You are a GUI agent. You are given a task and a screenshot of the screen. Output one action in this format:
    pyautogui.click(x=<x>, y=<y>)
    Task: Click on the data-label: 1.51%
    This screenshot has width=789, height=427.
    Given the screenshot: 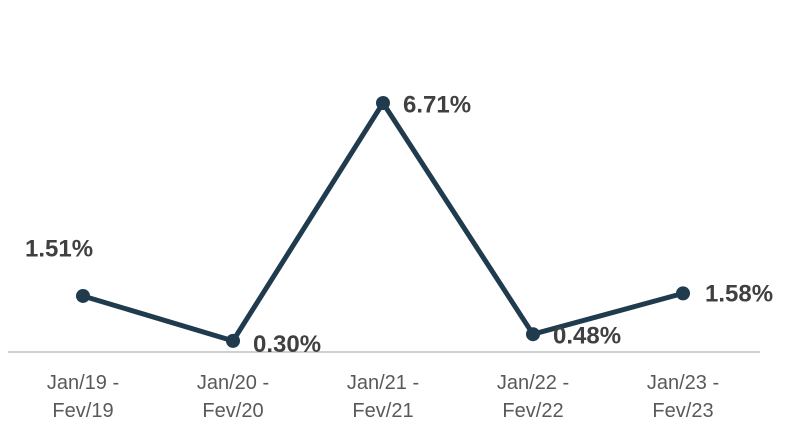 What is the action you would take?
    pyautogui.click(x=59, y=248)
    